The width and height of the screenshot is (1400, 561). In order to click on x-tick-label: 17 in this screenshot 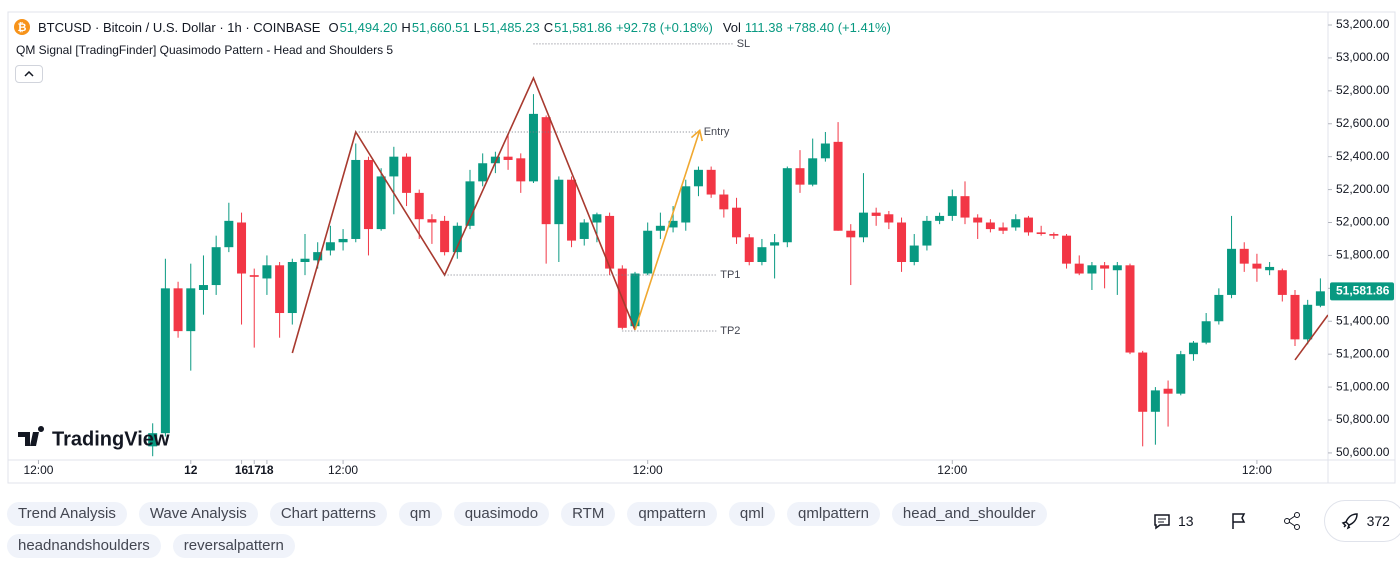, I will do `click(255, 470)`.